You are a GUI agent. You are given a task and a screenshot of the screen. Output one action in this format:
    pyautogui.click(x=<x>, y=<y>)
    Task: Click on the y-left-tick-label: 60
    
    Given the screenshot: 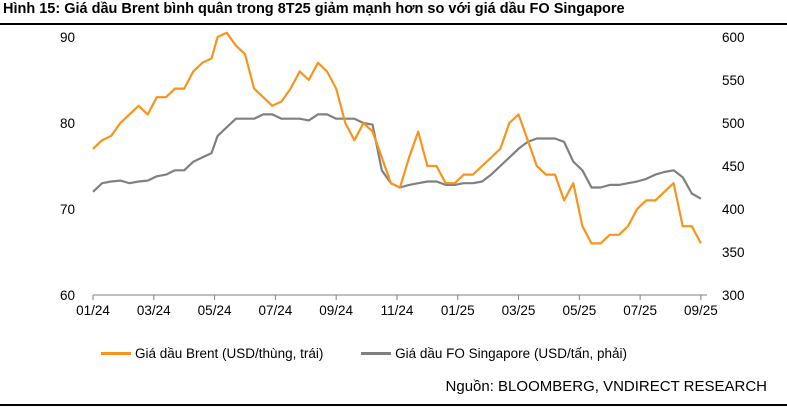 What is the action you would take?
    pyautogui.click(x=67, y=295)
    